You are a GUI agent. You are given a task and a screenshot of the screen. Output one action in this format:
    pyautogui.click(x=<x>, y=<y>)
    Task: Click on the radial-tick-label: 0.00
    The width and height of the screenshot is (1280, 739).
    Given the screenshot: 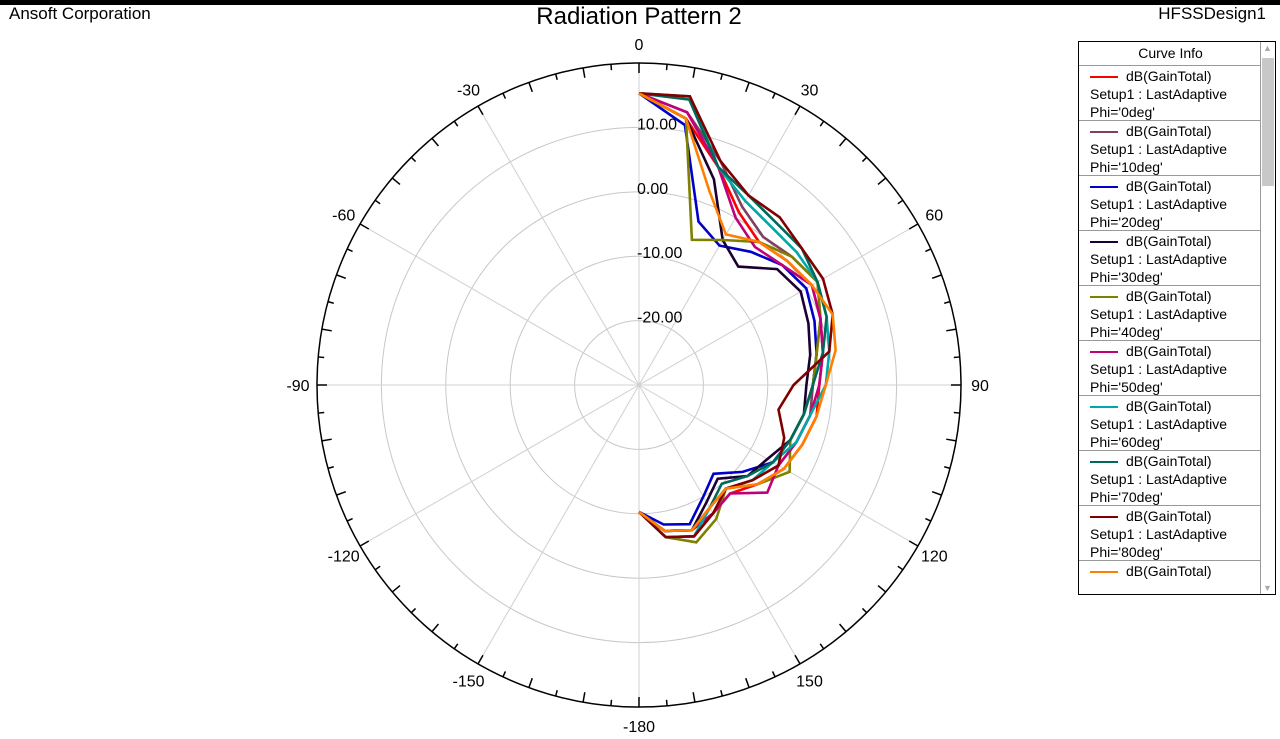 What is the action you would take?
    pyautogui.click(x=652, y=189)
    